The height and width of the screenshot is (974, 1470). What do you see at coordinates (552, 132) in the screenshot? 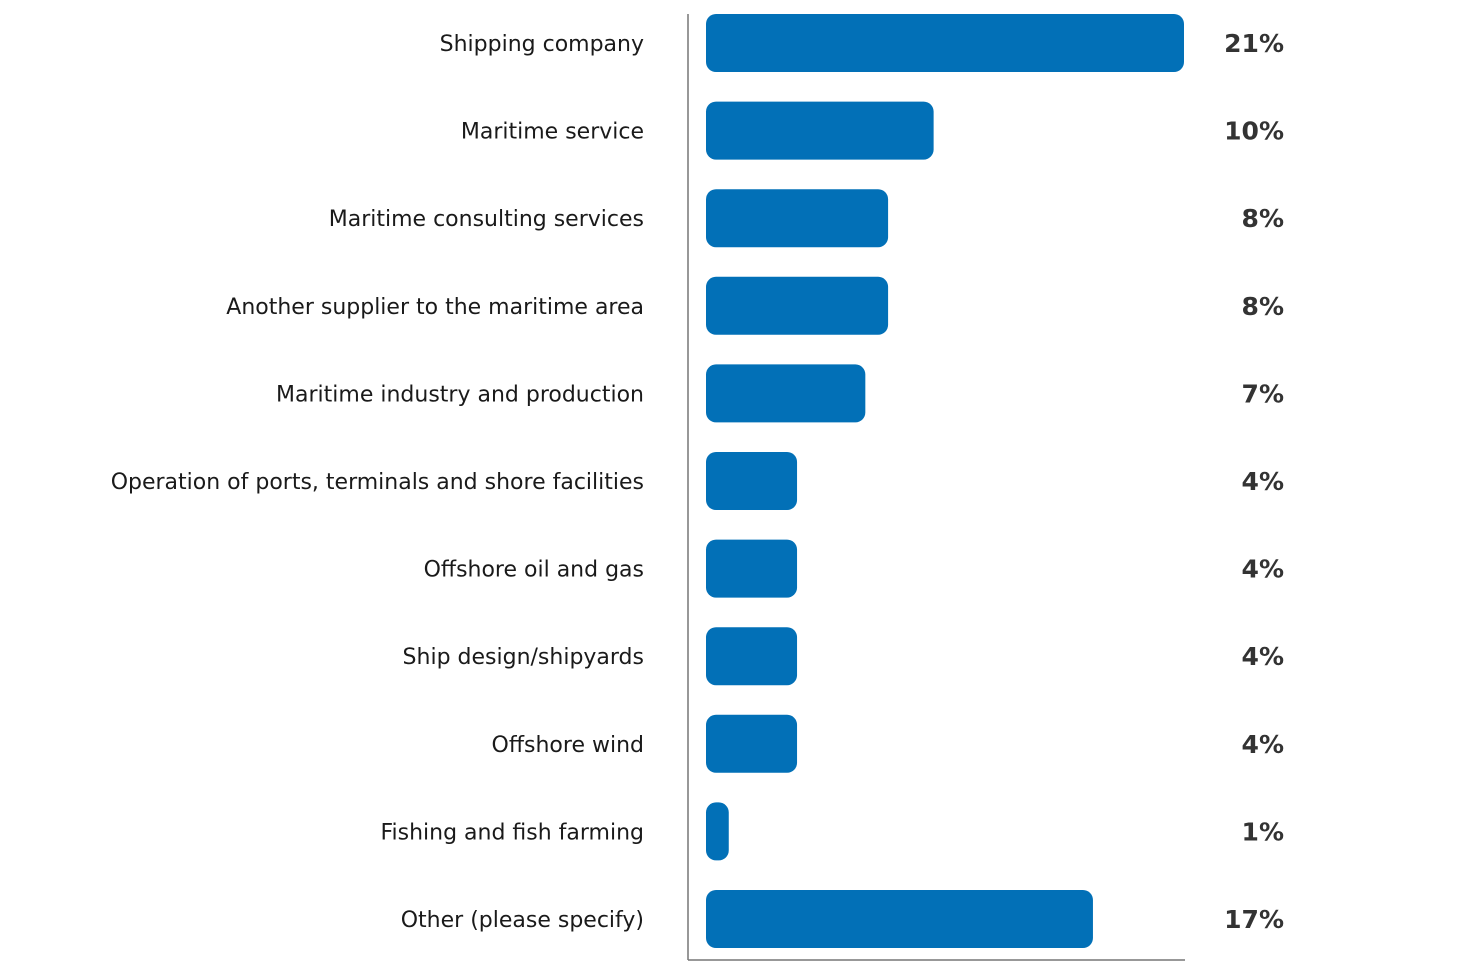
I see `category-label: Maritime service` at bounding box center [552, 132].